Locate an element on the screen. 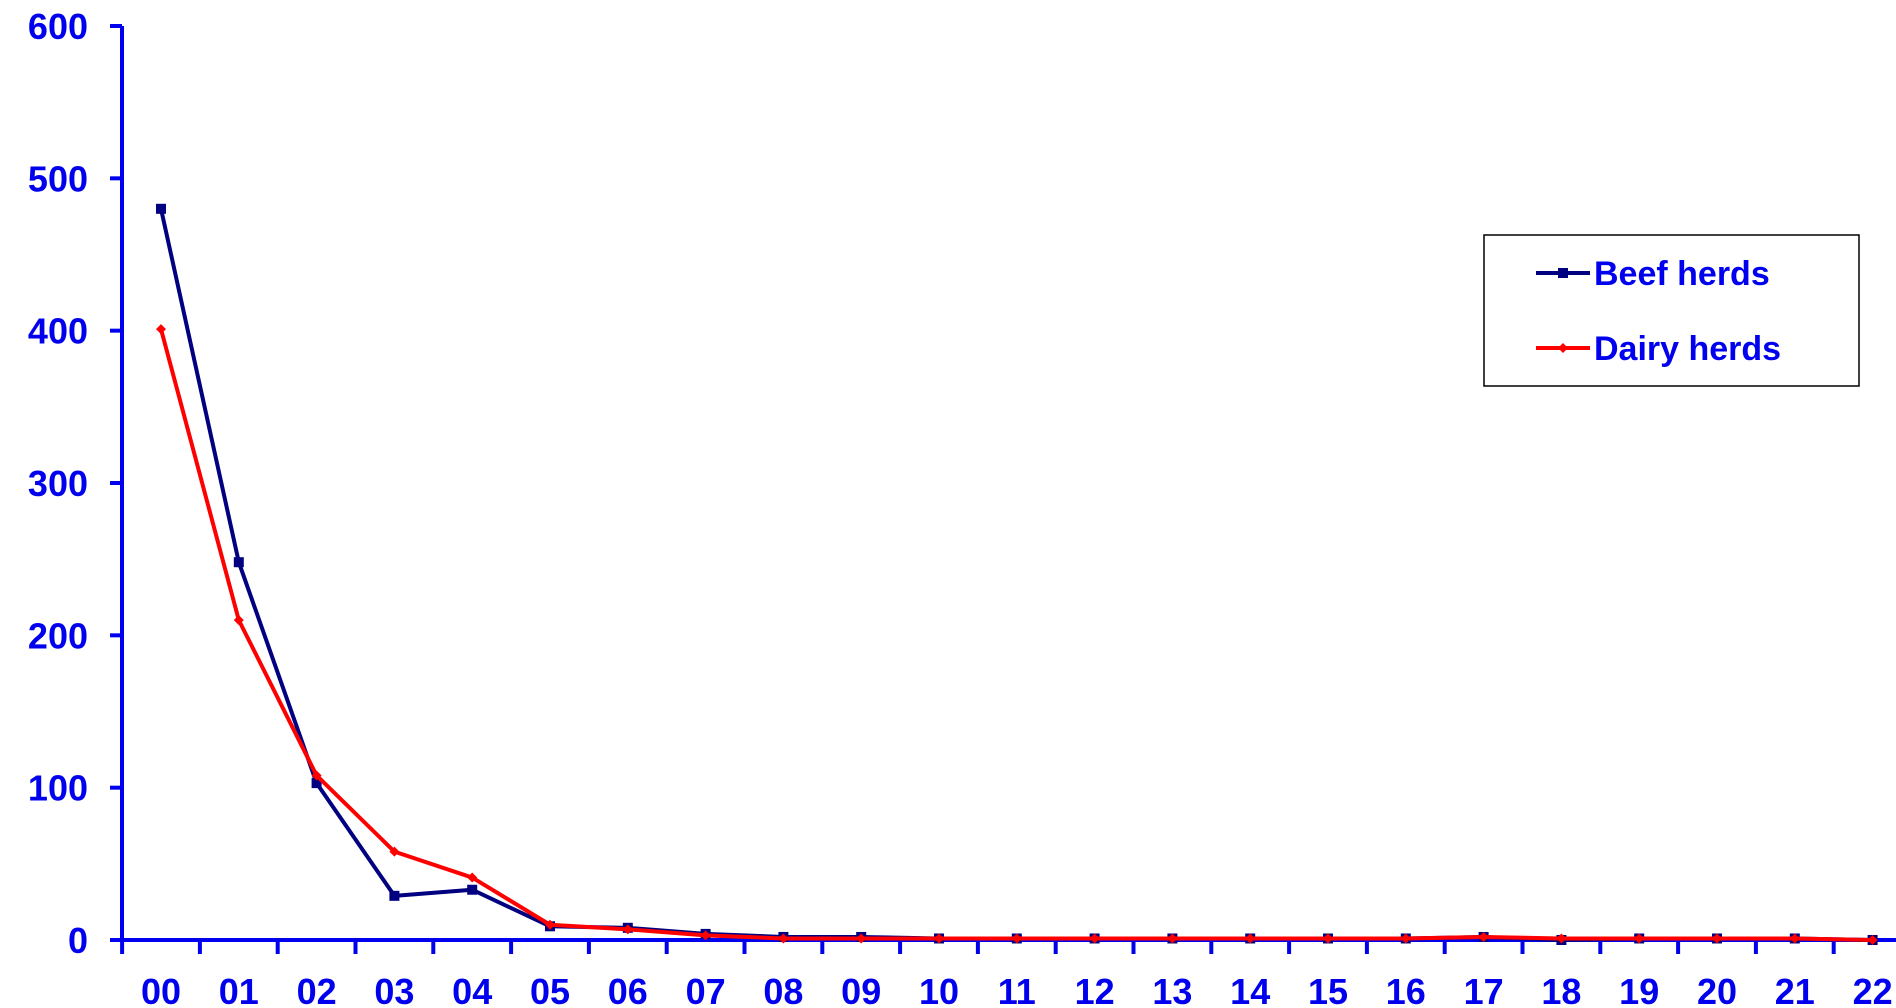  legend-item: Beef herds is located at coordinates (1653, 274).